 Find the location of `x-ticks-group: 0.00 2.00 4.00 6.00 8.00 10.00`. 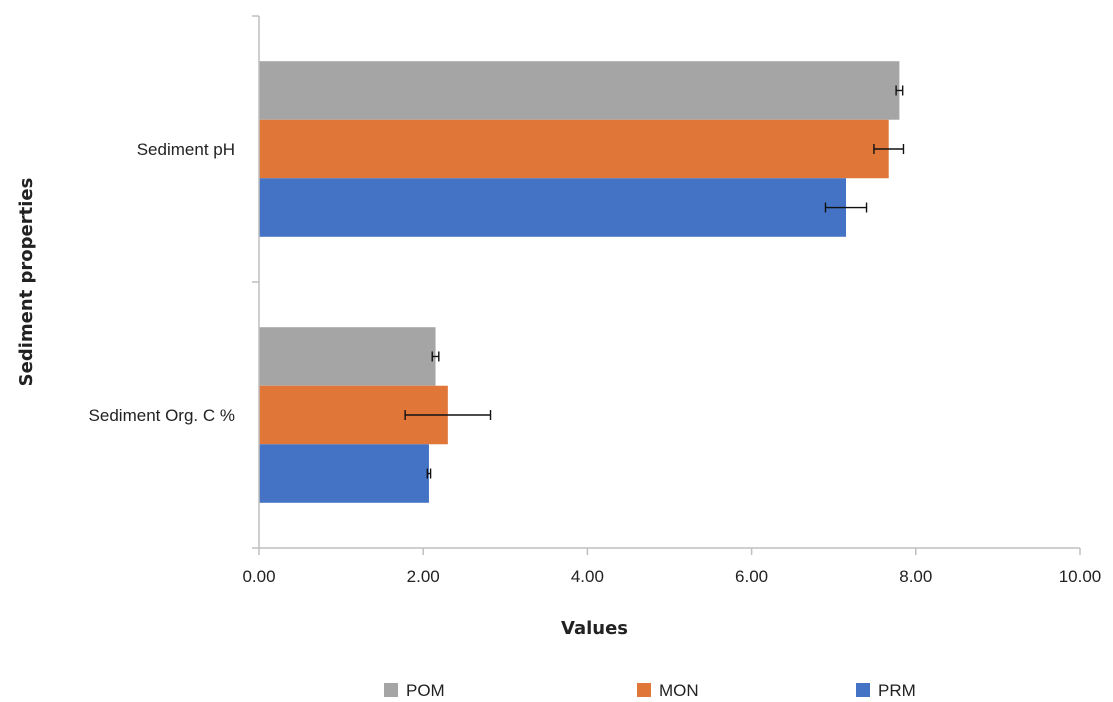

x-ticks-group: 0.00 2.00 4.00 6.00 8.00 10.00 is located at coordinates (671, 567).